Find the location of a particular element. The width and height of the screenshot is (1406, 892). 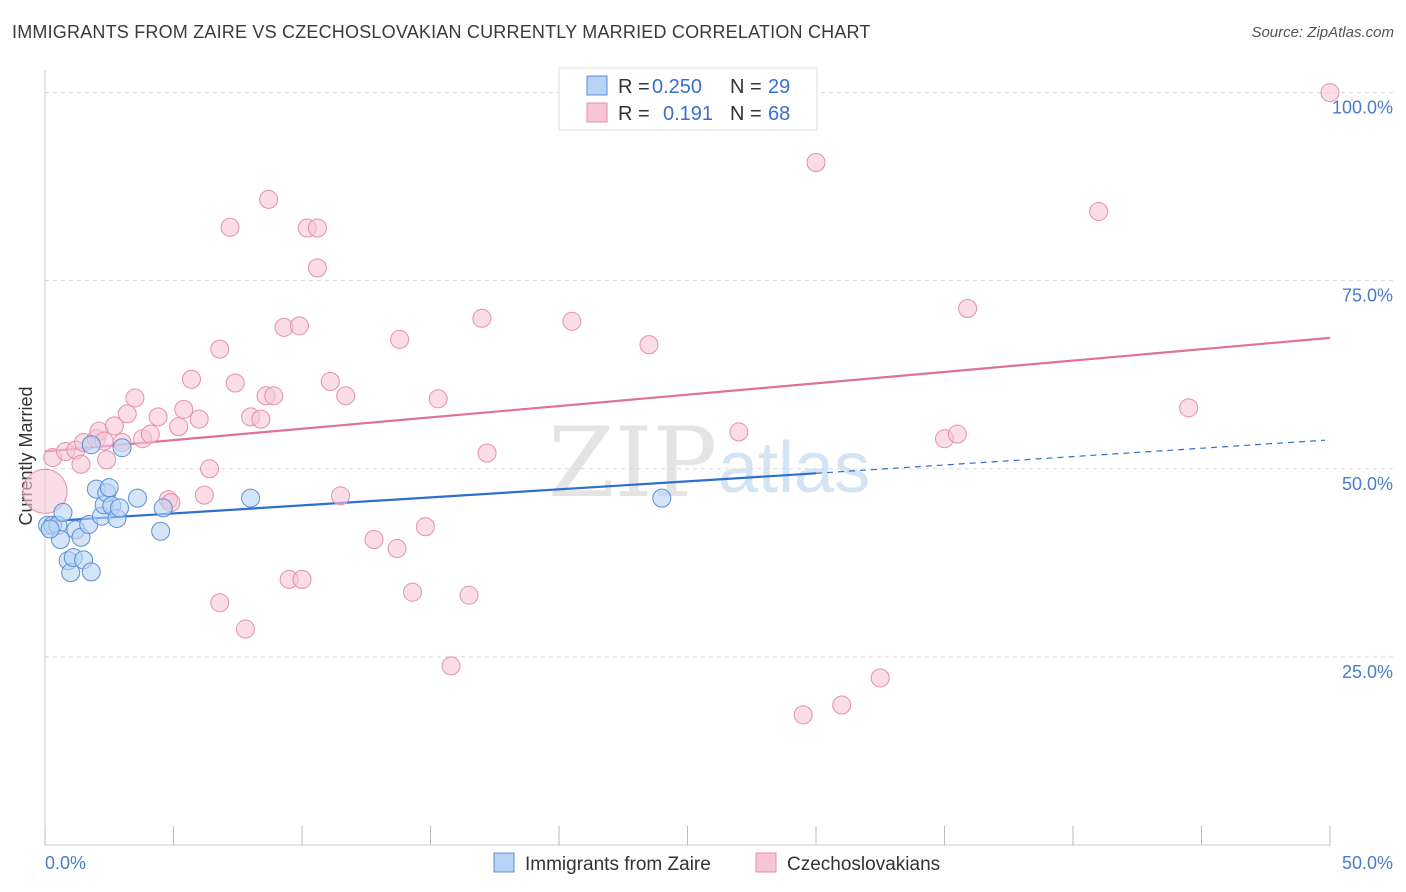

legend-swatch-blue is located at coordinates (597, 85).